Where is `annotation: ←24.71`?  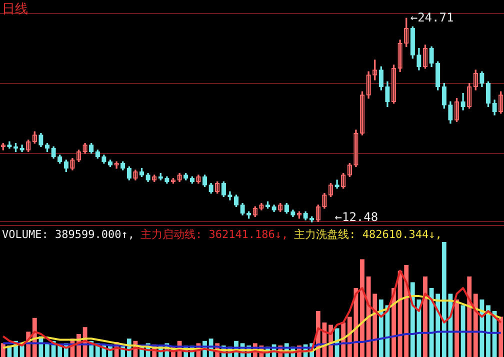
annotation: ←24.71 is located at coordinates (432, 17).